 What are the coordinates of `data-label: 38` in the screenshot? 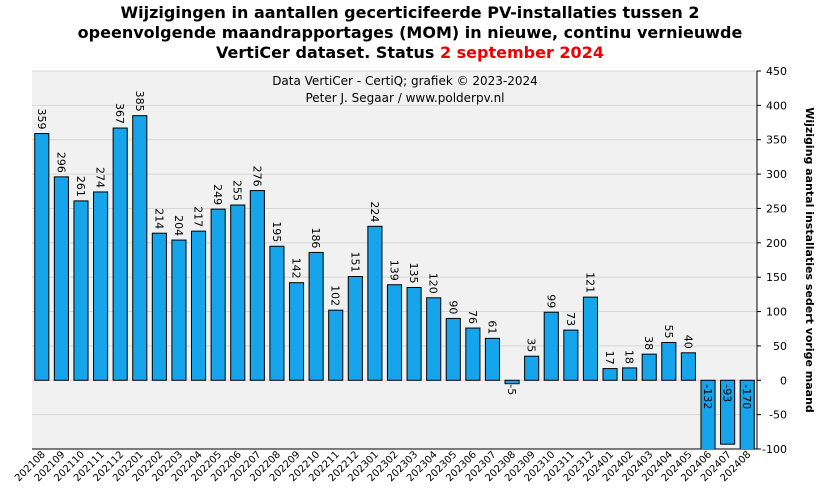 It's located at (648, 343).